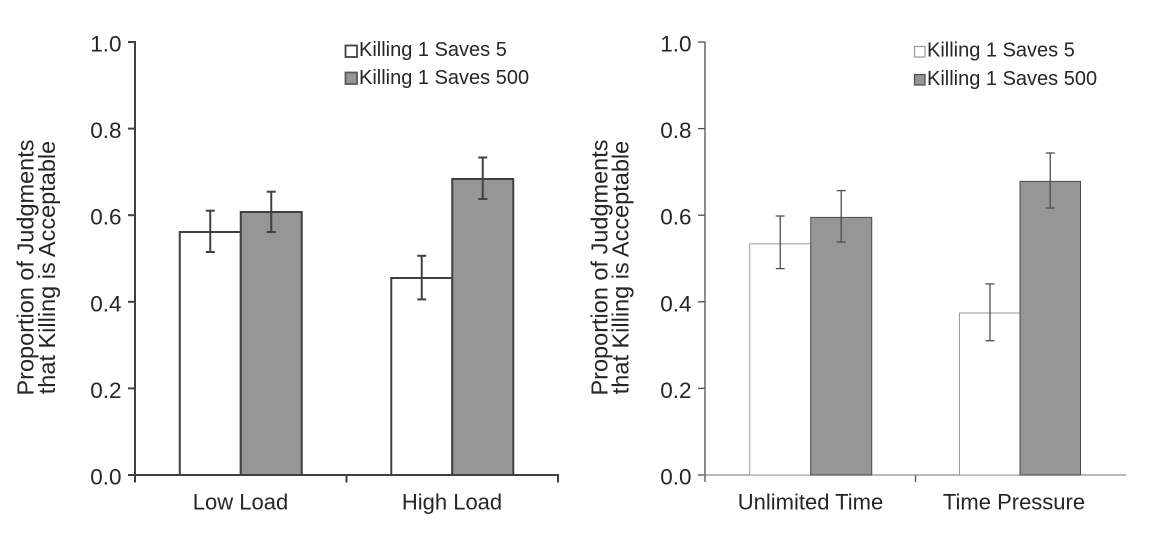 The height and width of the screenshot is (533, 1158). I want to click on svg-text: Low Load, so click(240, 502).